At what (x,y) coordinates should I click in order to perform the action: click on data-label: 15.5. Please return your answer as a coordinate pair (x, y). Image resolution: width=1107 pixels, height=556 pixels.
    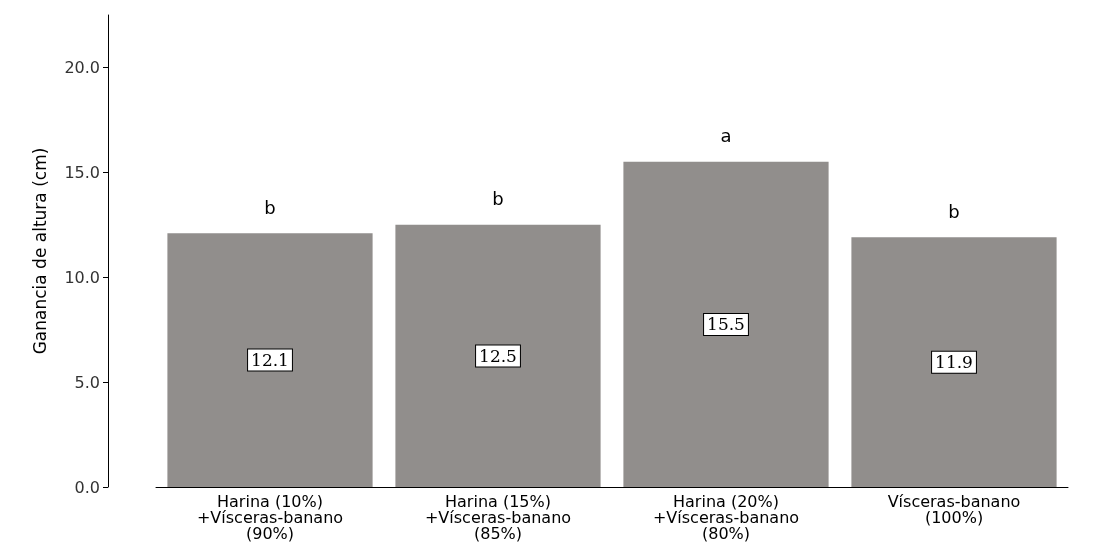
    Looking at the image, I should click on (726, 324).